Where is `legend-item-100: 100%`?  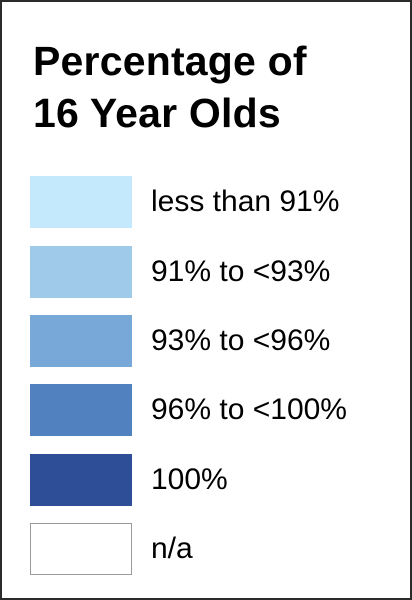 legend-item-100: 100% is located at coordinates (220, 481).